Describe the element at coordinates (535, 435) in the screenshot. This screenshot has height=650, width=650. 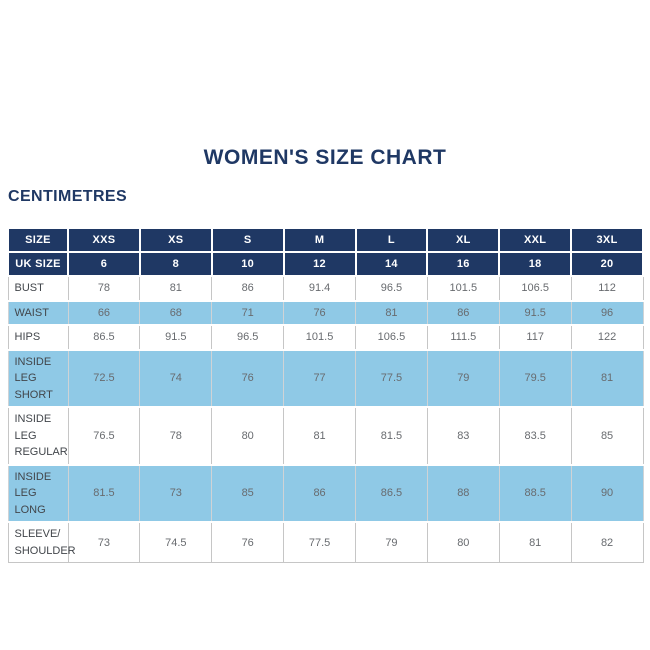
I see `cell-value: 83.5` at that location.